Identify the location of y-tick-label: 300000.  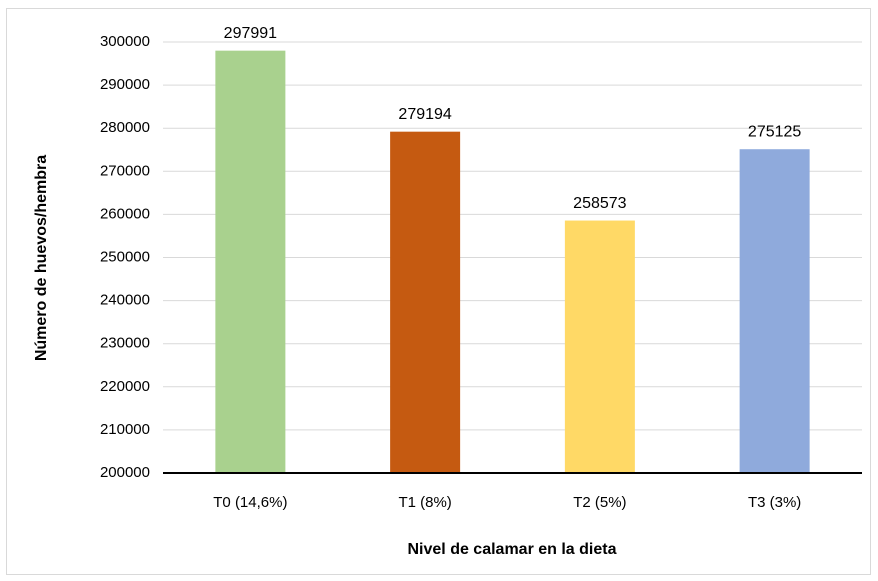
(125, 41).